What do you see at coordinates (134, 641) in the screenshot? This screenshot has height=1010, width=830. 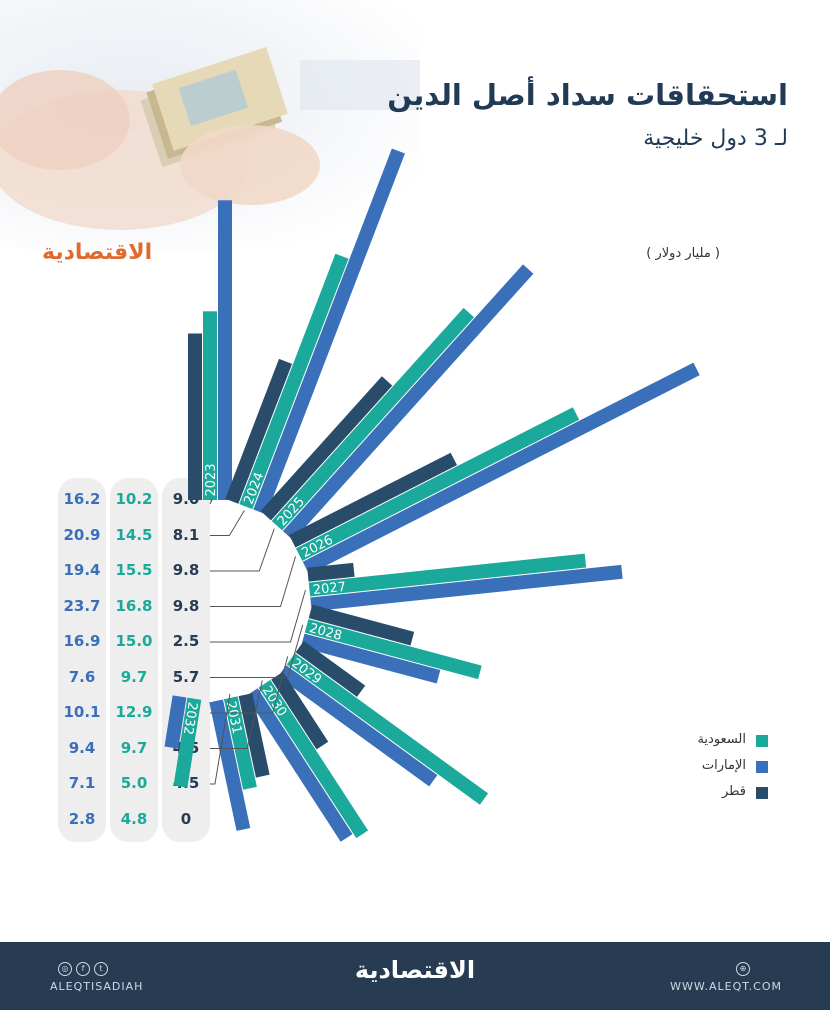 I see `value-cell-2027-1: 15.0` at bounding box center [134, 641].